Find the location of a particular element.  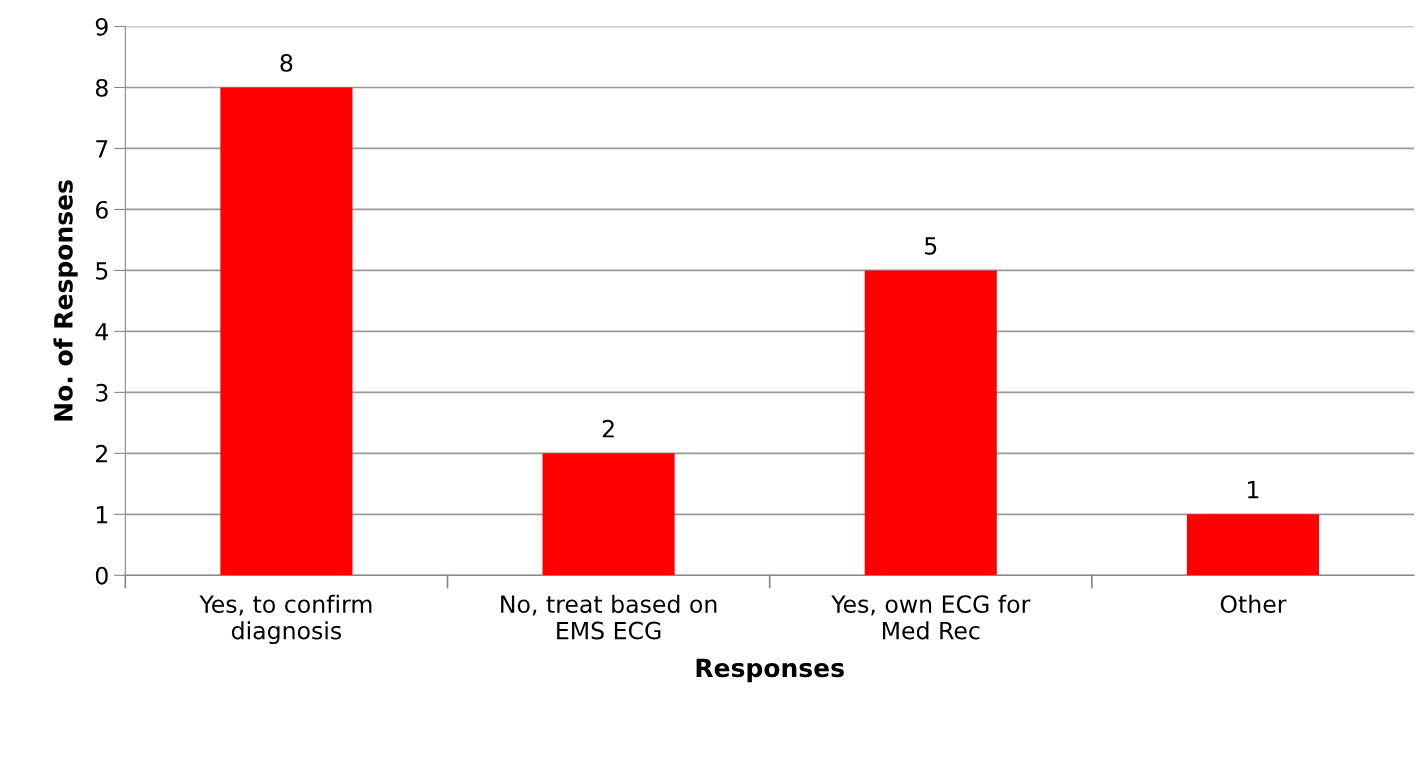

data-label: 2 is located at coordinates (608, 428).